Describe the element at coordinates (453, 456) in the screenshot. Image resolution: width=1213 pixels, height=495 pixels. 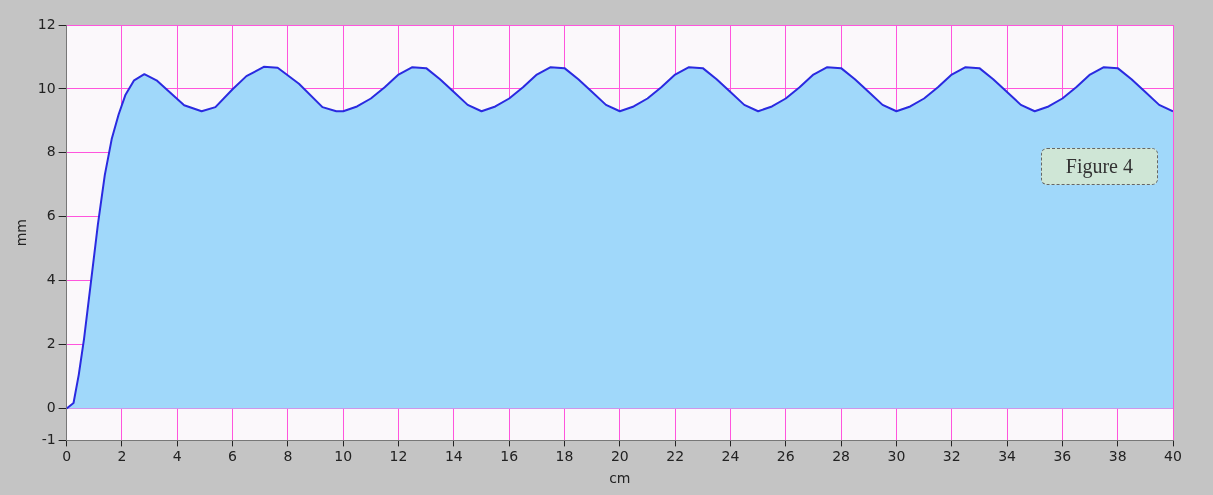
I see `x-tick-label: 14` at that location.